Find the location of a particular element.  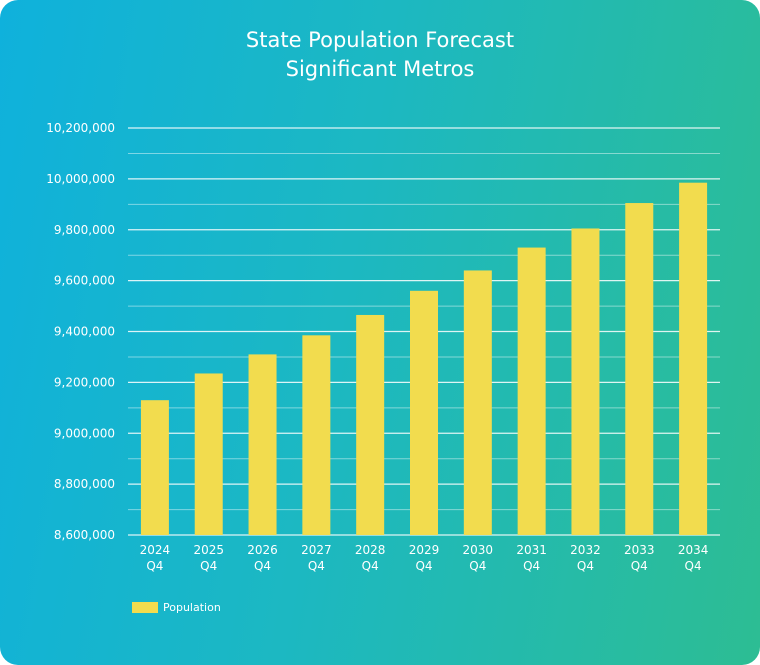

y-tick-label: 9,600,000 is located at coordinates (84, 281).